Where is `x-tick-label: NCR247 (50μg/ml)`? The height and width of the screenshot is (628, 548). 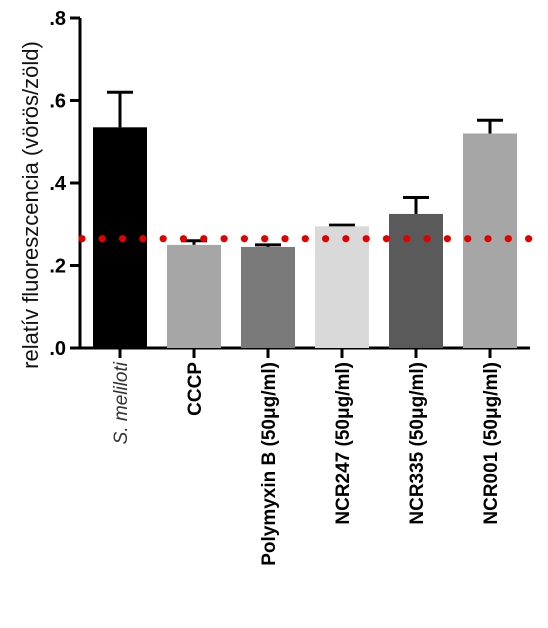
x-tick-label: NCR247 (50μg/ml) is located at coordinates (343, 443).